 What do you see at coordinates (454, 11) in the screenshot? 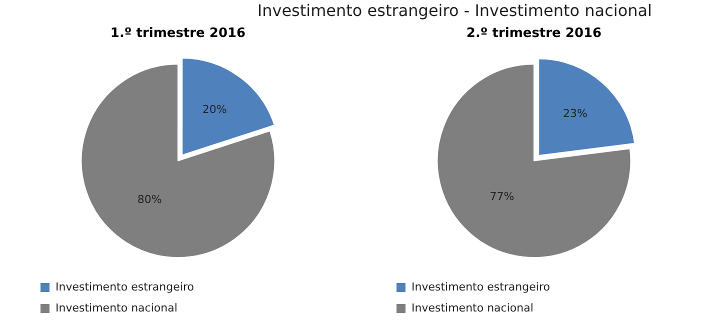
I see `text: Investimento estrangeiro - Investimento nacional` at bounding box center [454, 11].